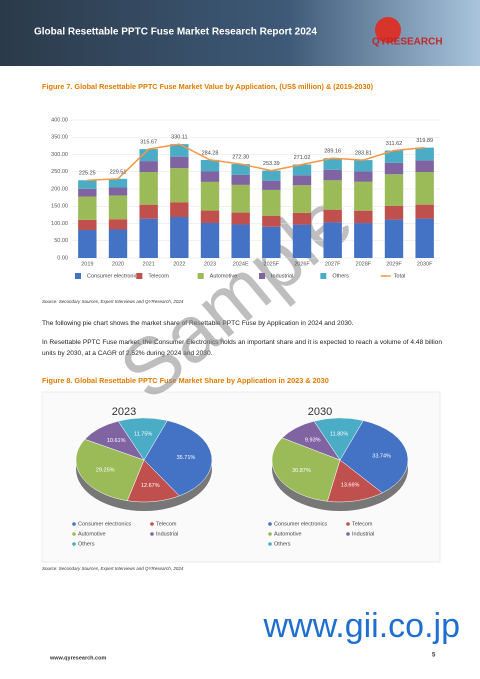 The width and height of the screenshot is (480, 679). Describe the element at coordinates (388, 30) in the screenshot. I see `logo-icon` at that location.